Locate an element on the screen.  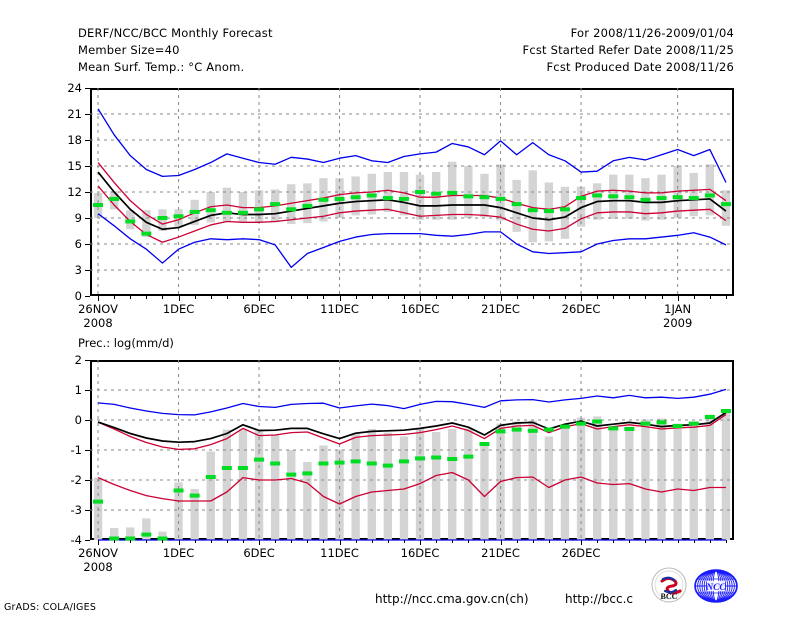
svg-text: BCC is located at coordinates (669, 596).